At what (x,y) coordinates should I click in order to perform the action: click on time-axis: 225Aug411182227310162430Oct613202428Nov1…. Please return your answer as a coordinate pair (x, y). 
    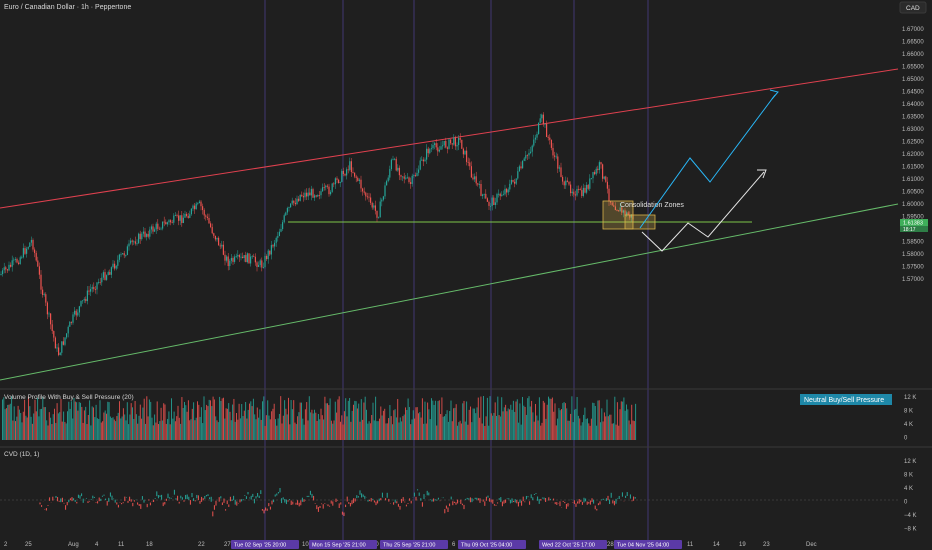
    Looking at the image, I should click on (410, 544).